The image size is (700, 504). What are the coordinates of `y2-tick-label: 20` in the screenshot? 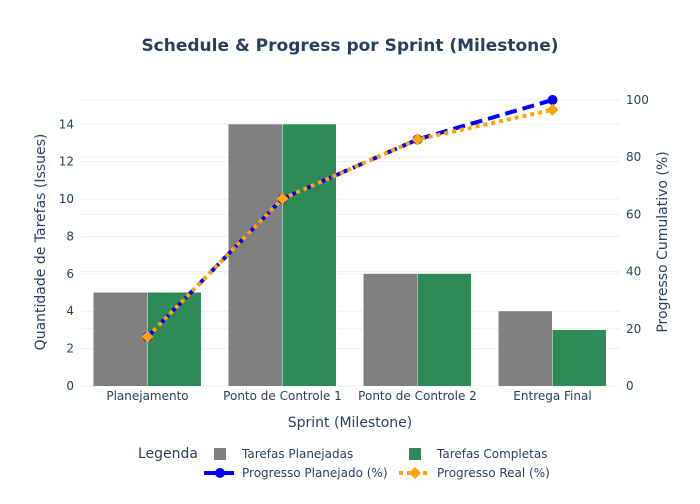 It's located at (633, 329).